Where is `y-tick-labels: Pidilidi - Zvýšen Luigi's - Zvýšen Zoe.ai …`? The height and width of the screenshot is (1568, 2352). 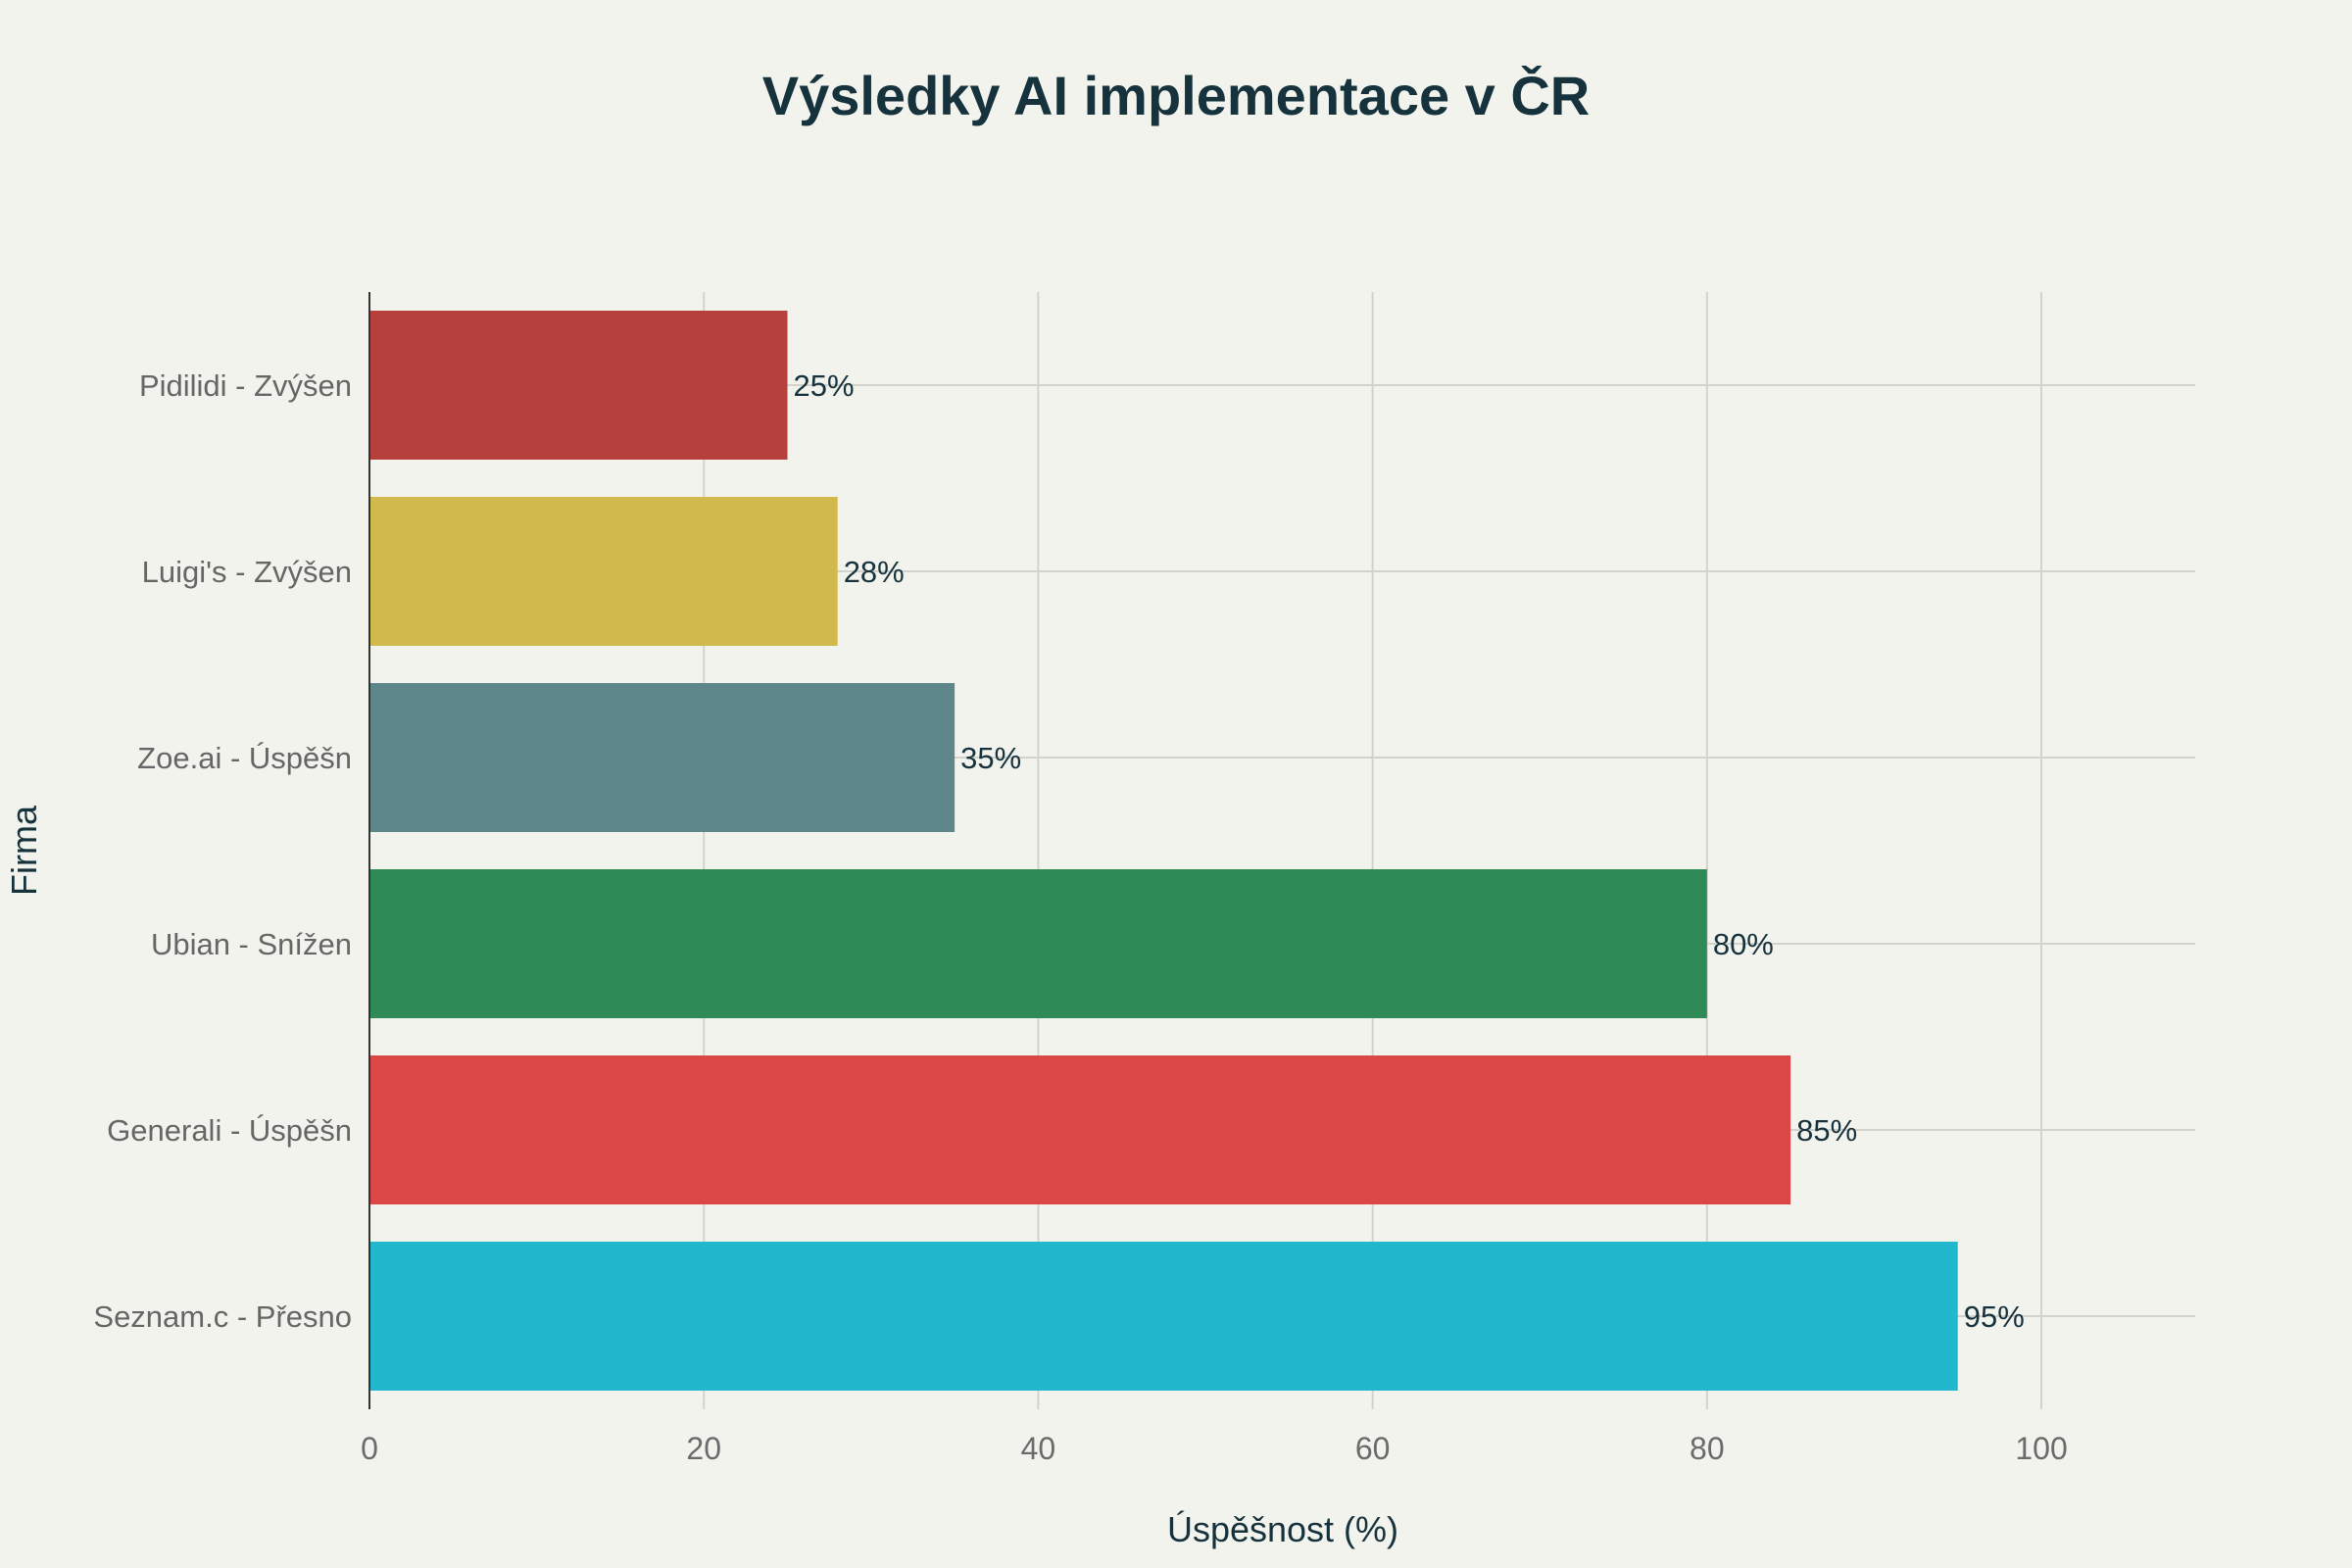 y-tick-labels: Pidilidi - Zvýšen Luigi's - Zvýšen Zoe.ai … is located at coordinates (223, 851).